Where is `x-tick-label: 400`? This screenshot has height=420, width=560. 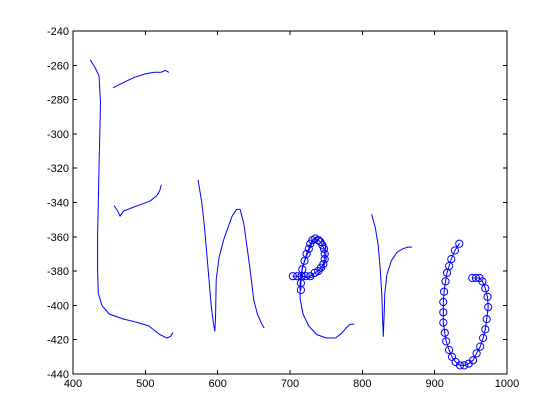
x-tick-label: 400 is located at coordinates (73, 384).